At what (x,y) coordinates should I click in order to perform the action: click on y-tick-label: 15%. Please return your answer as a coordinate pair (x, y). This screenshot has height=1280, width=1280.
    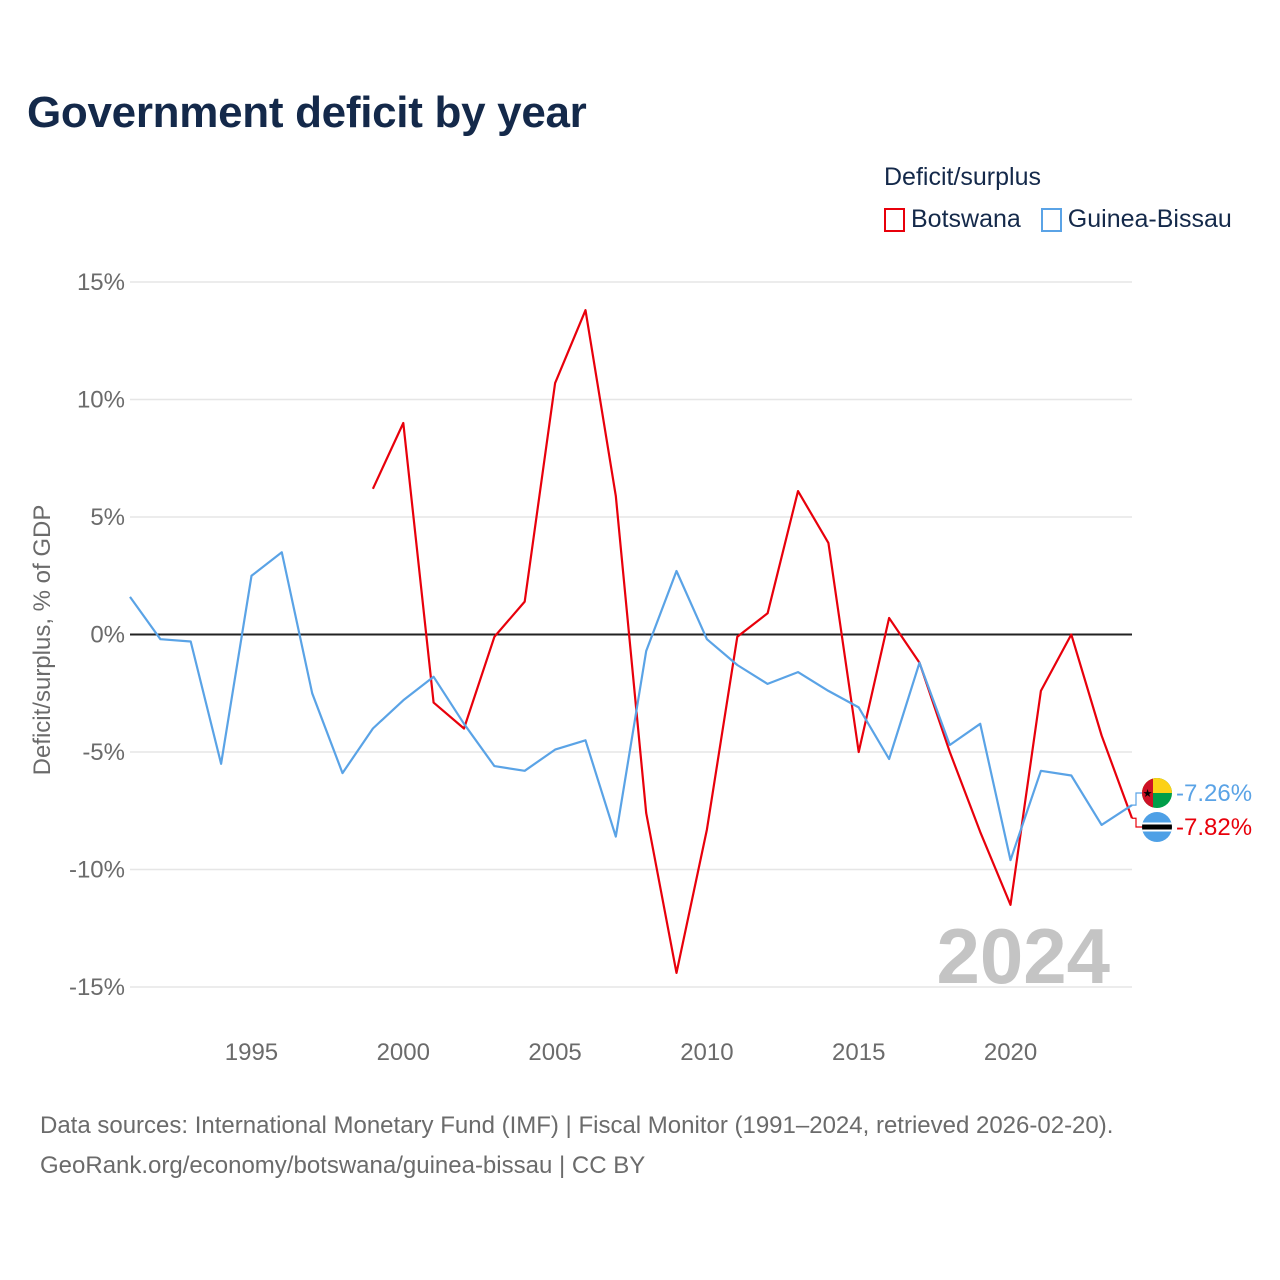
    Looking at the image, I should click on (101, 282).